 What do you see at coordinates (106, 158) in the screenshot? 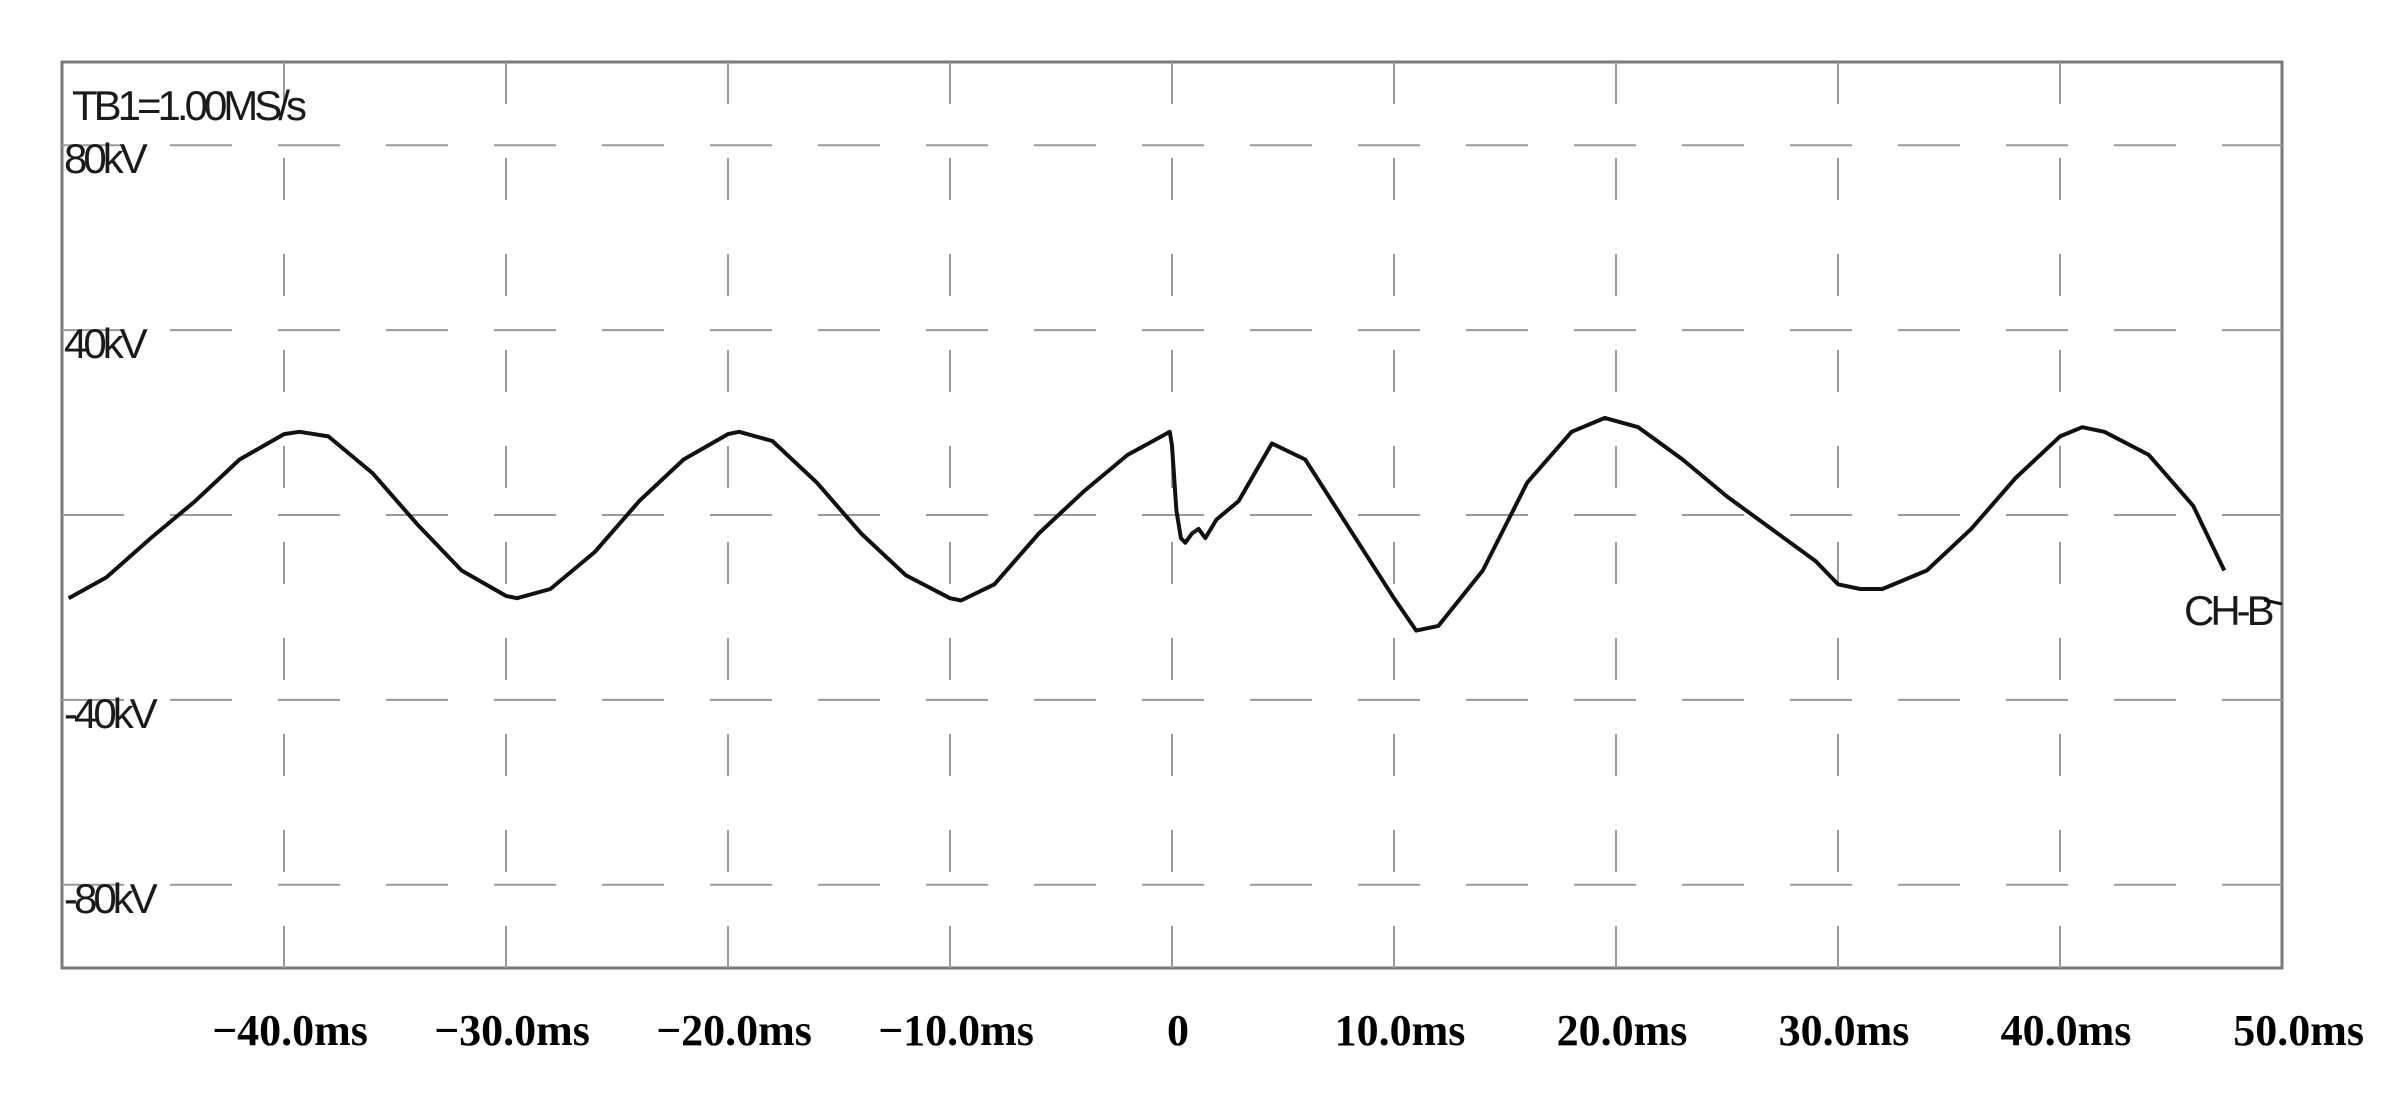
I see `y-tick-label: 80kV` at bounding box center [106, 158].